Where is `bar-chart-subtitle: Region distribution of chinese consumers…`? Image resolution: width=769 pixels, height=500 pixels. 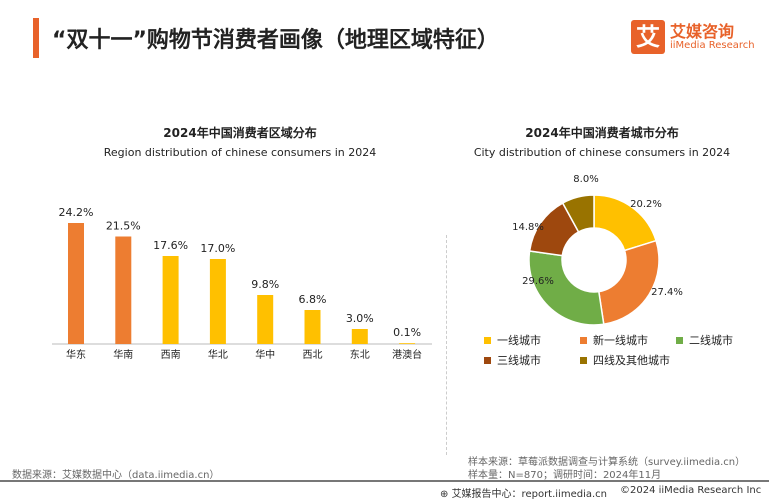 bar-chart-subtitle: Region distribution of chinese consumers… is located at coordinates (240, 152).